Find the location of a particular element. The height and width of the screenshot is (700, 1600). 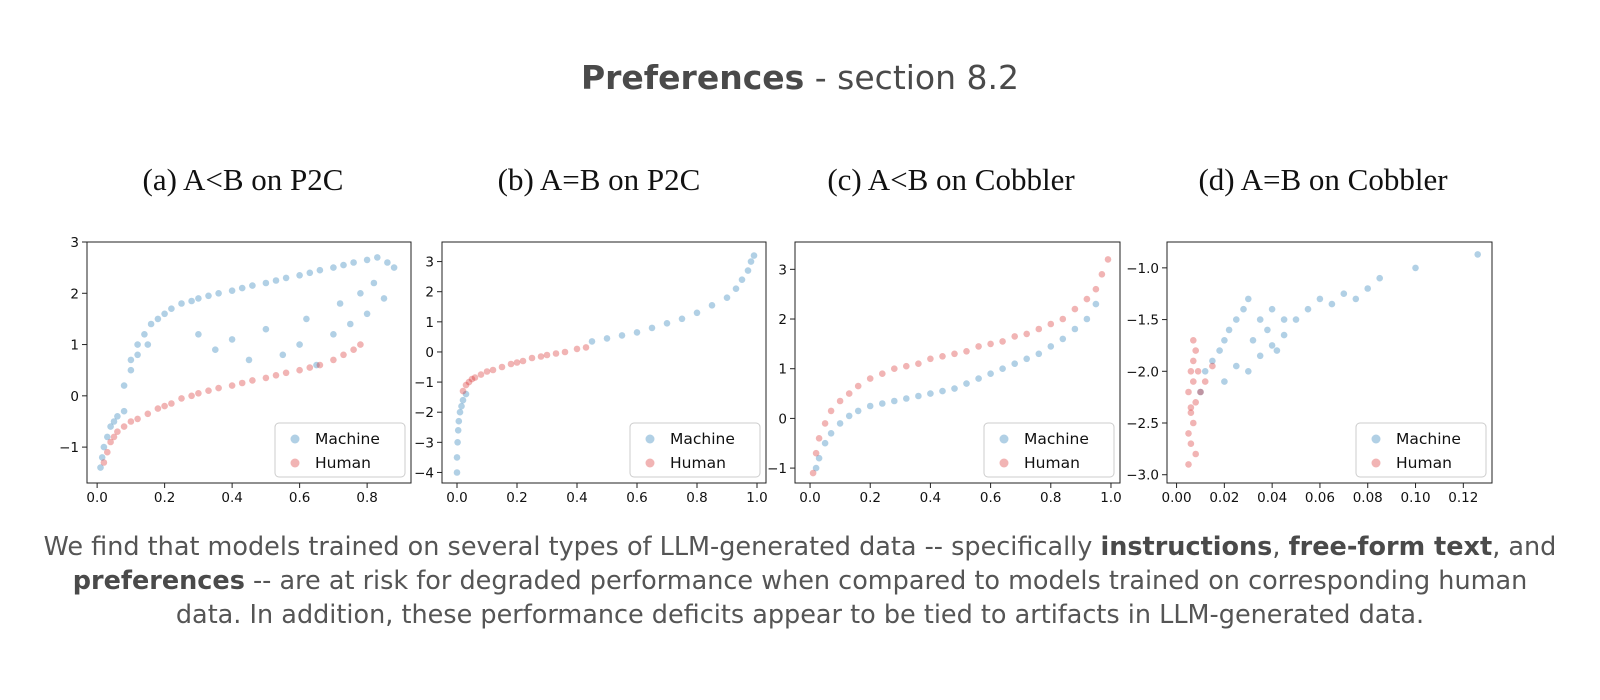

x-tick-label: 0.6 is located at coordinates (990, 498).